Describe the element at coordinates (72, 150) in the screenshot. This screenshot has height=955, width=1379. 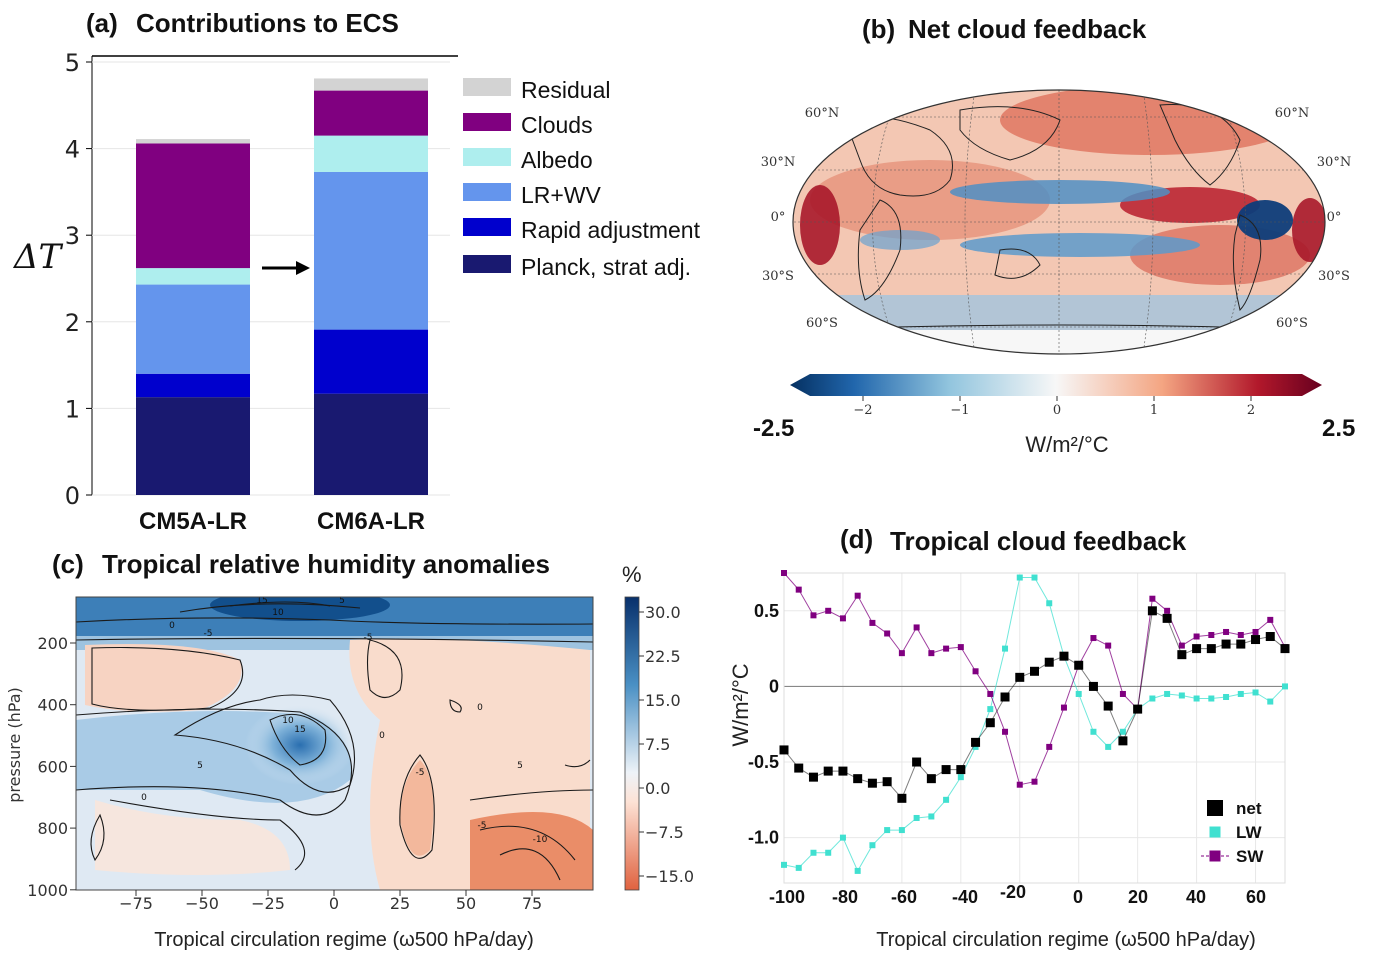
I see `panel-a-ytick-label: 4` at that location.